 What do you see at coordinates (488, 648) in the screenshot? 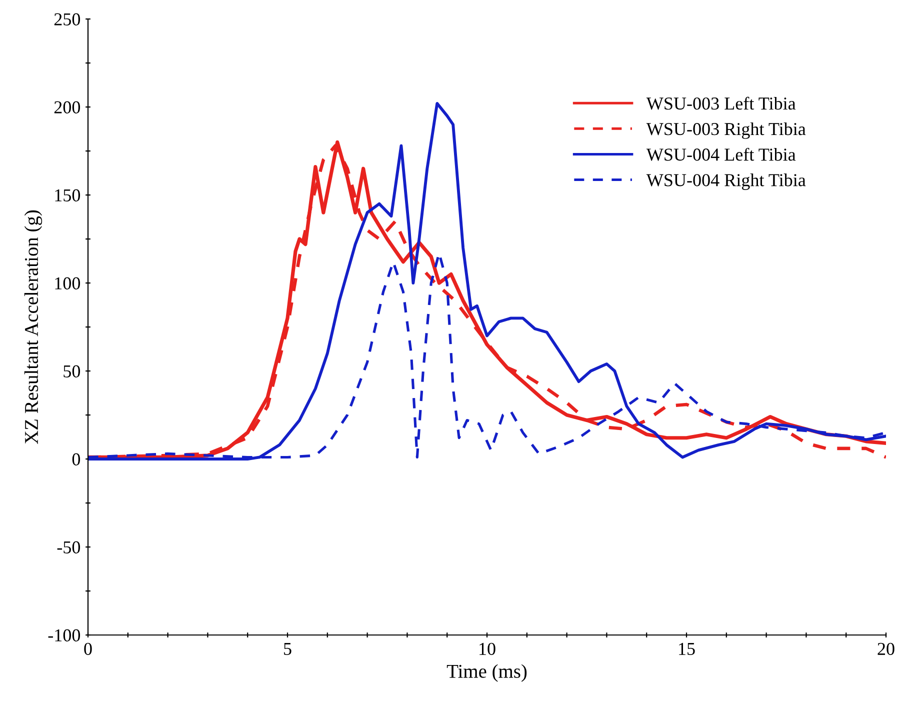
I see `x-tick-label: 10` at bounding box center [488, 648].